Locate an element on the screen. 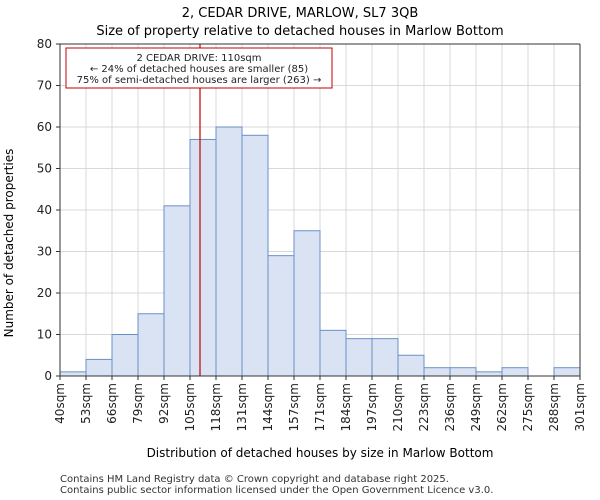  x-tick-label: 157sqm is located at coordinates (294, 407).